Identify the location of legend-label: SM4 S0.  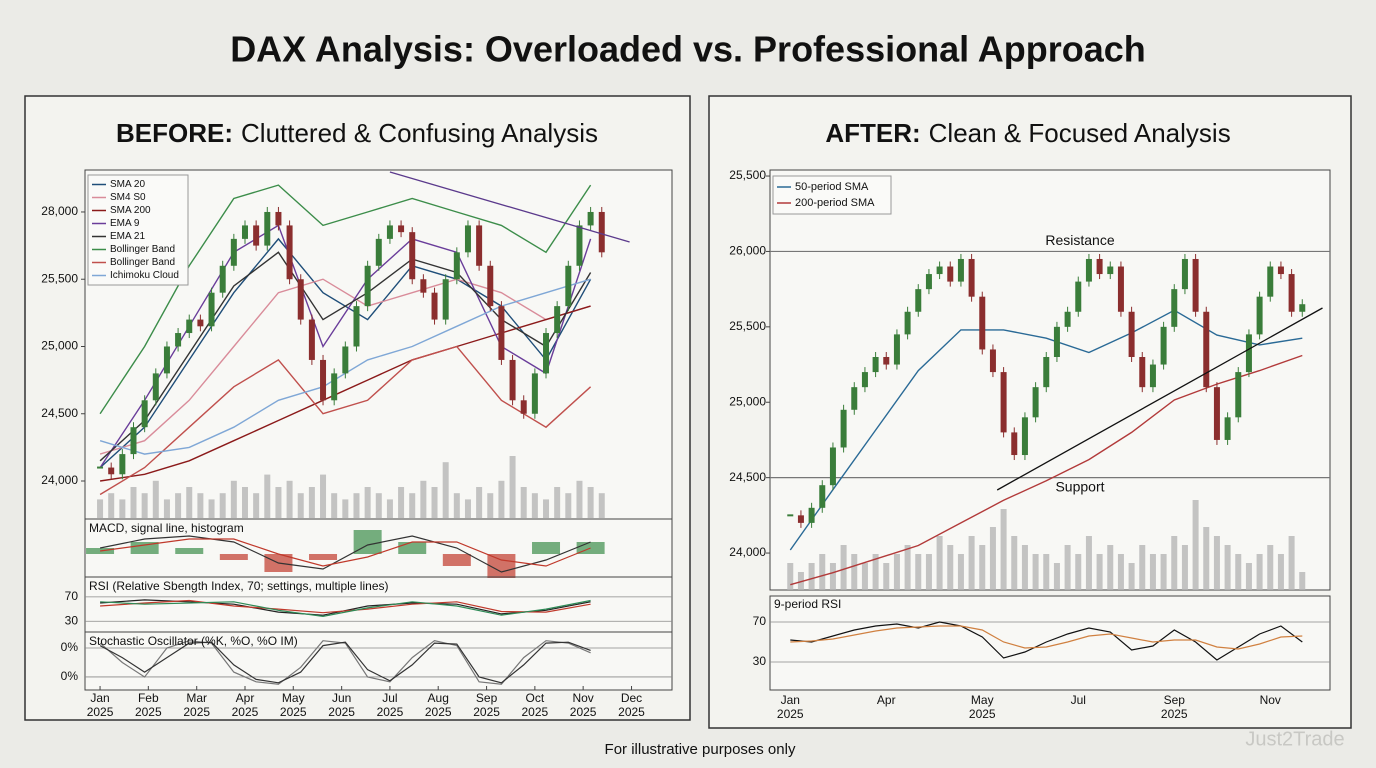
(128, 197).